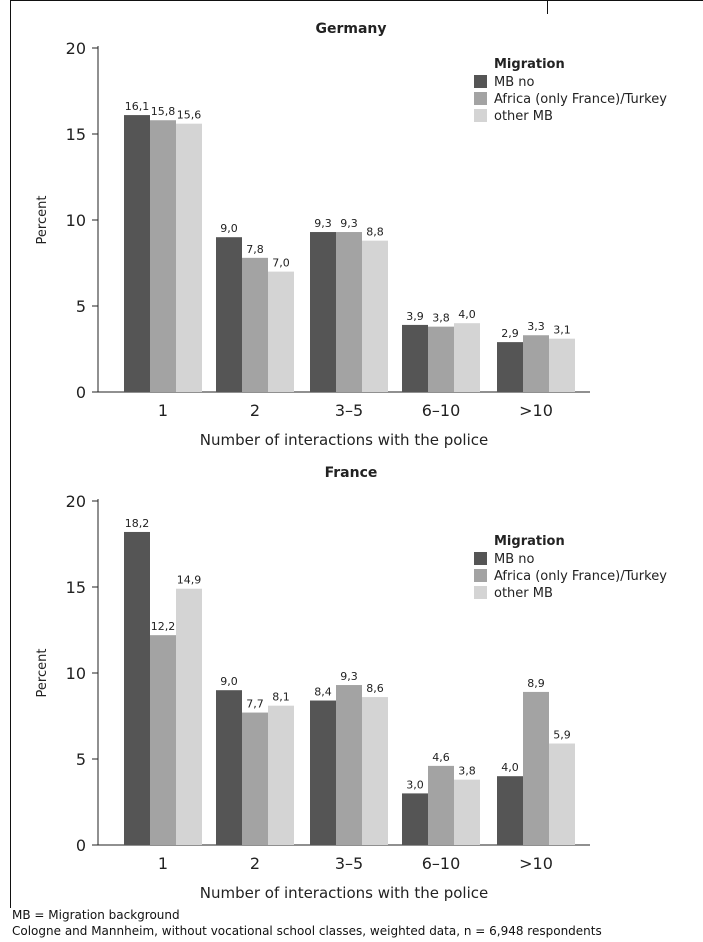  Describe the element at coordinates (189, 115) in the screenshot. I see `bar-value-label: 15,6` at that location.